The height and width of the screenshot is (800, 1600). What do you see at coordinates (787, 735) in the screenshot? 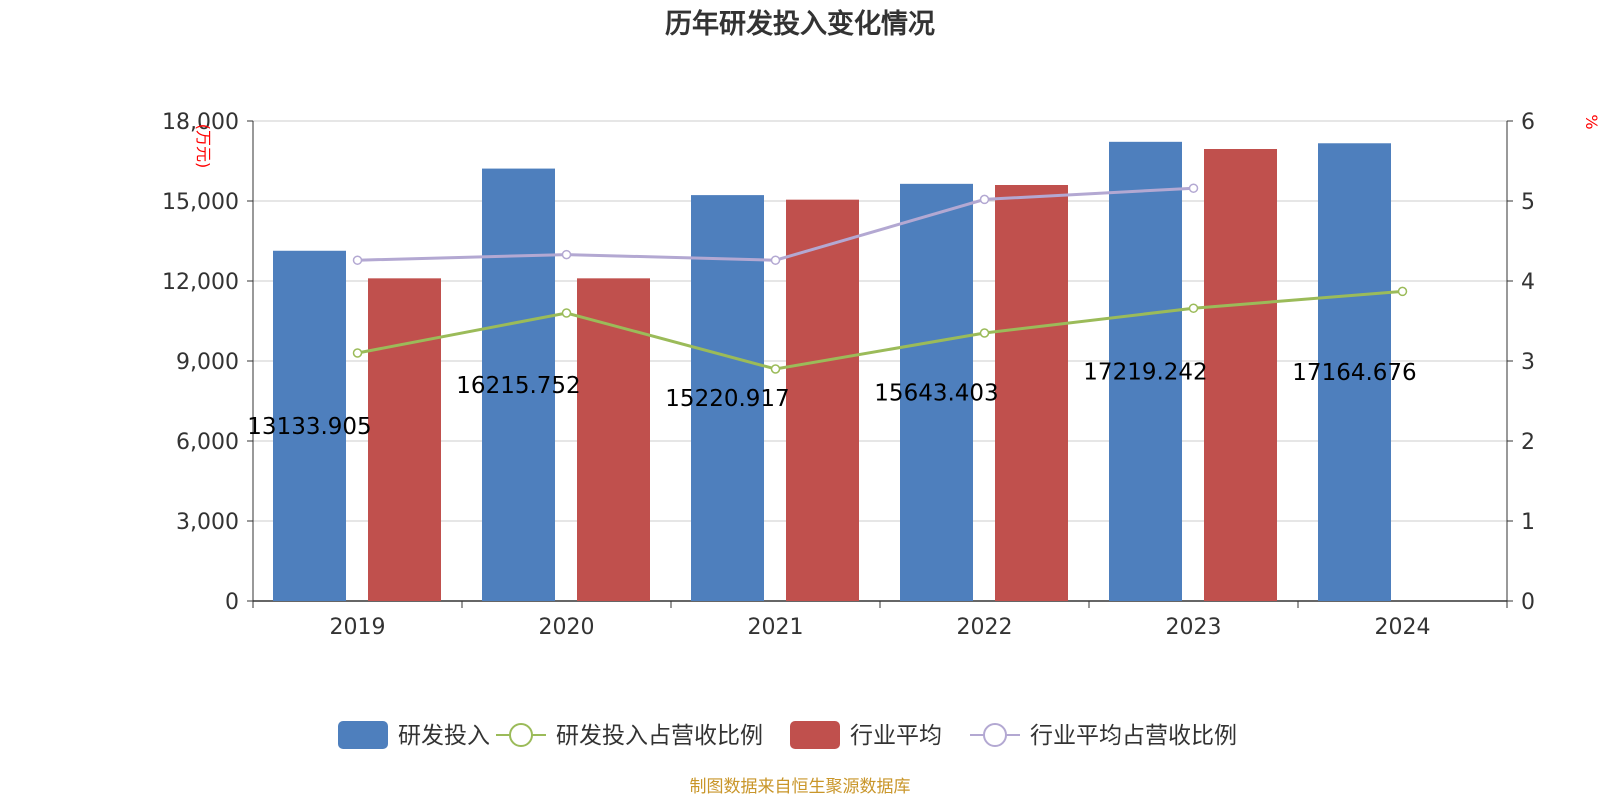
I see `legend: 研发投入 研发投入占营收比例 行业平均 行业平均占营收比例` at bounding box center [787, 735].